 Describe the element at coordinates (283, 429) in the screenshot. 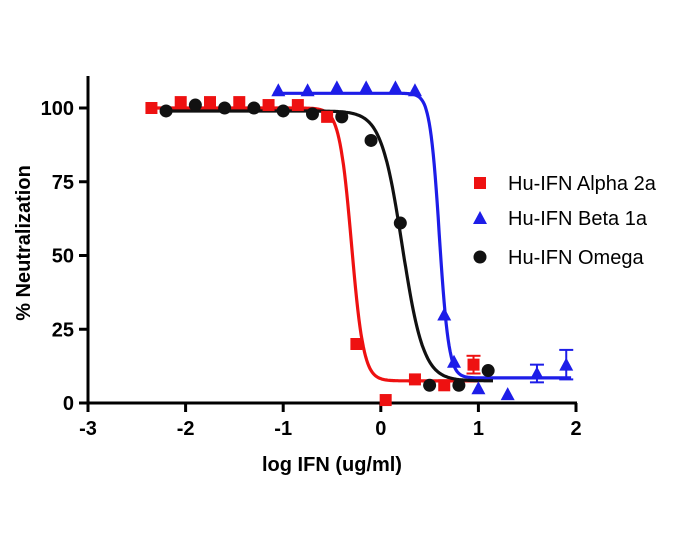

I see `x-tick-label: -1` at that location.